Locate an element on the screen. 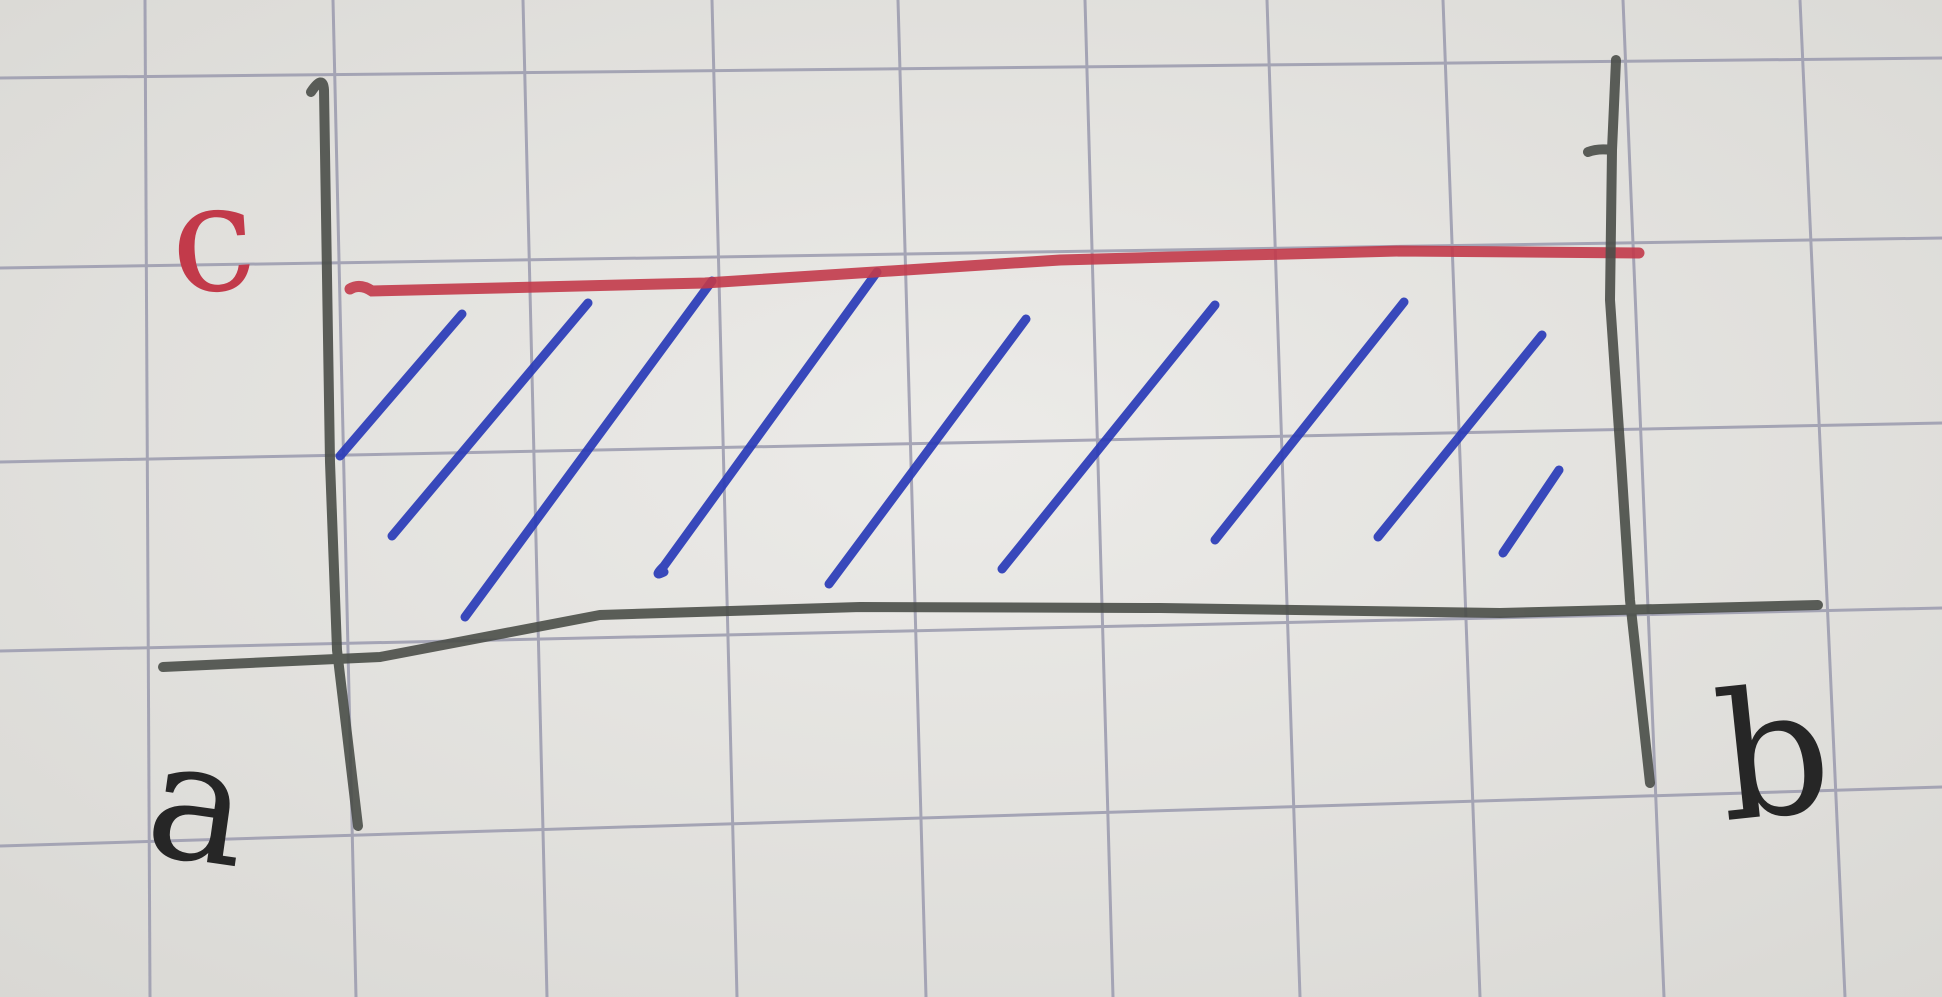 The image size is (1942, 997). label-b: b is located at coordinates (1773, 755).